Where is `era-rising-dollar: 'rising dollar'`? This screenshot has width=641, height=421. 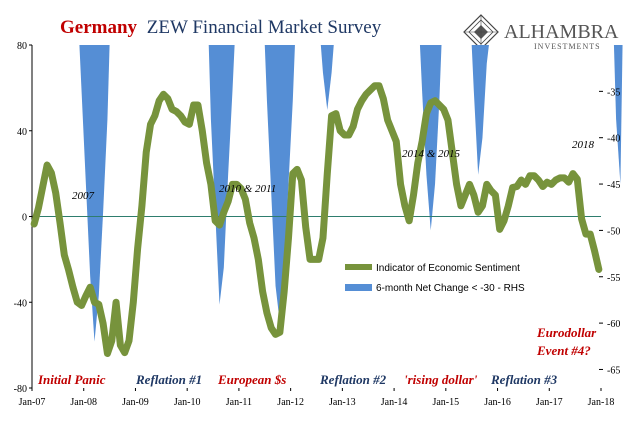 era-rising-dollar: 'rising dollar' is located at coordinates (441, 379).